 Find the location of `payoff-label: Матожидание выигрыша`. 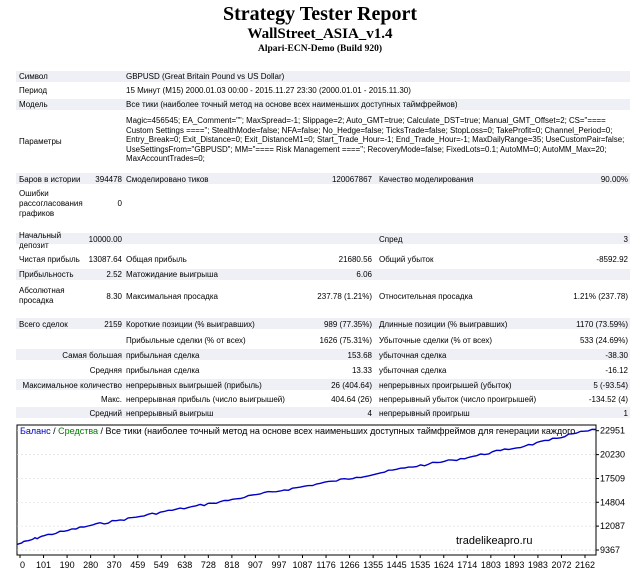

payoff-label: Матожидание выигрыша is located at coordinates (172, 274).